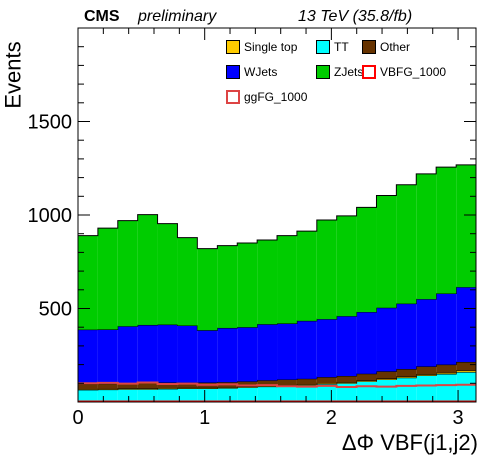 This screenshot has width=496, height=472. I want to click on x-axis-label: ΔΦ VBF(j1,j2), so click(409, 442).